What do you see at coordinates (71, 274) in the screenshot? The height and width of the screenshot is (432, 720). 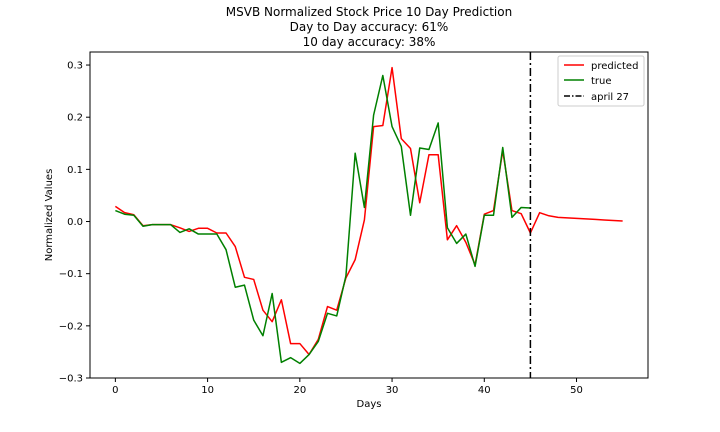 I see `y-tick-label: −0.1` at bounding box center [71, 274].